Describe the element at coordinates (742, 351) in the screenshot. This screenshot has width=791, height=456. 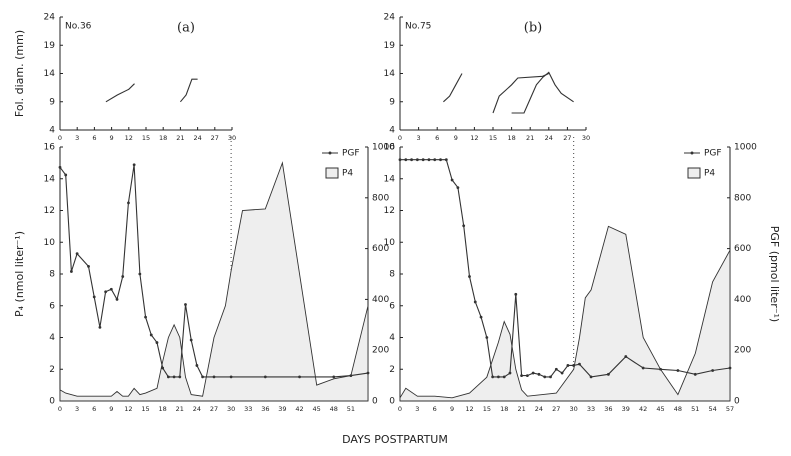
I see `y2-tick-label: 200` at that location.